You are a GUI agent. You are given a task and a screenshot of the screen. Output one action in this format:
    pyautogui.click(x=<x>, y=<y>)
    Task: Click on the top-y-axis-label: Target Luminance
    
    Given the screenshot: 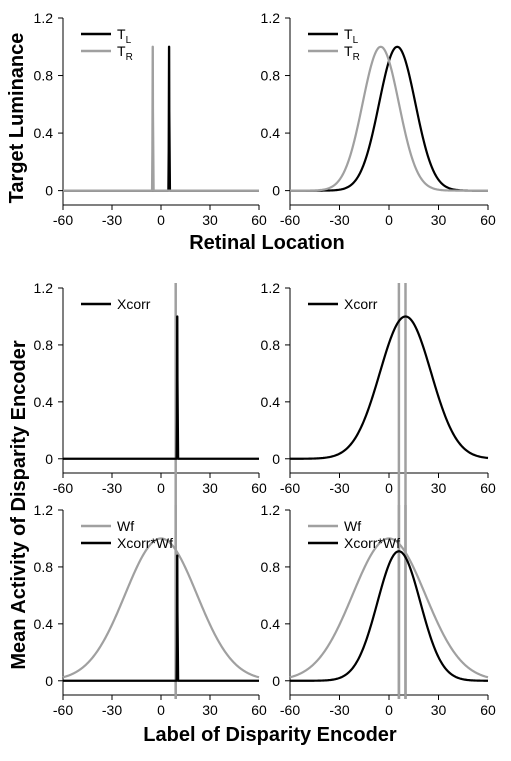 What is the action you would take?
    pyautogui.click(x=17, y=118)
    